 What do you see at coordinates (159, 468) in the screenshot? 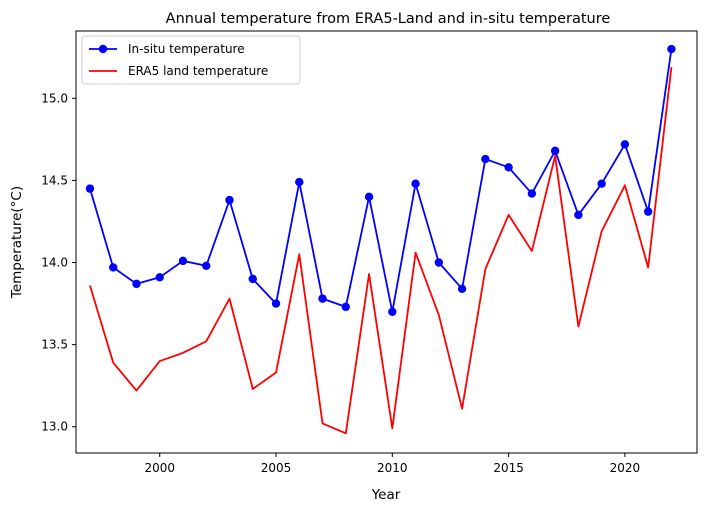
I see `x-tick-label: 2000` at bounding box center [159, 468].